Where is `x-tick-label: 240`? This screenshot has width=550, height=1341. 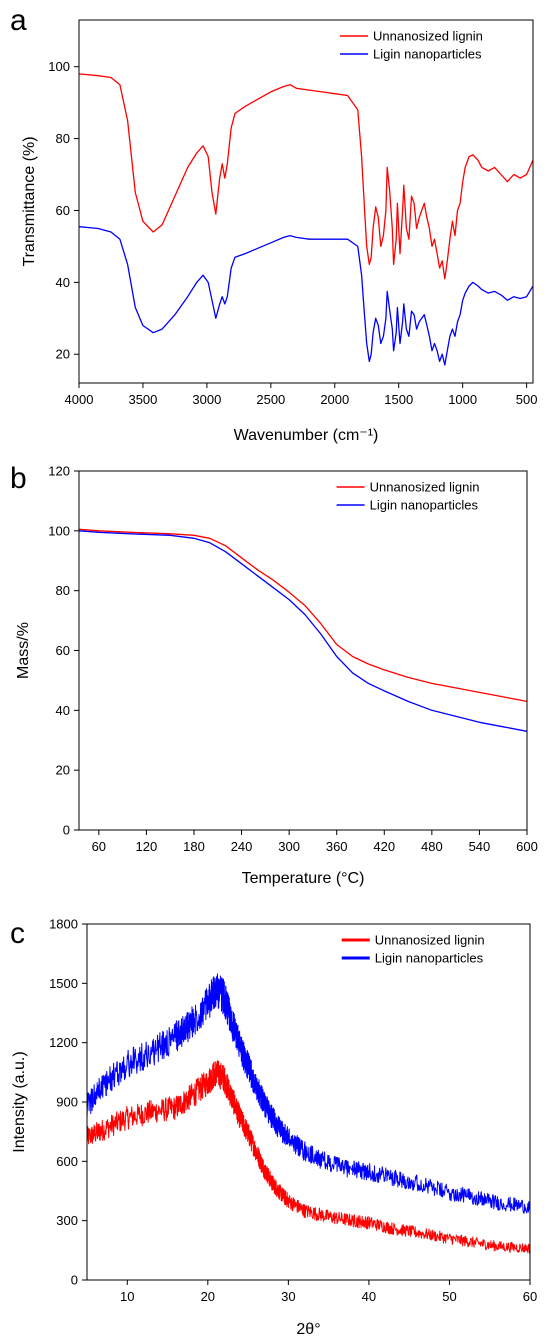
x-tick-label: 240 is located at coordinates (242, 846).